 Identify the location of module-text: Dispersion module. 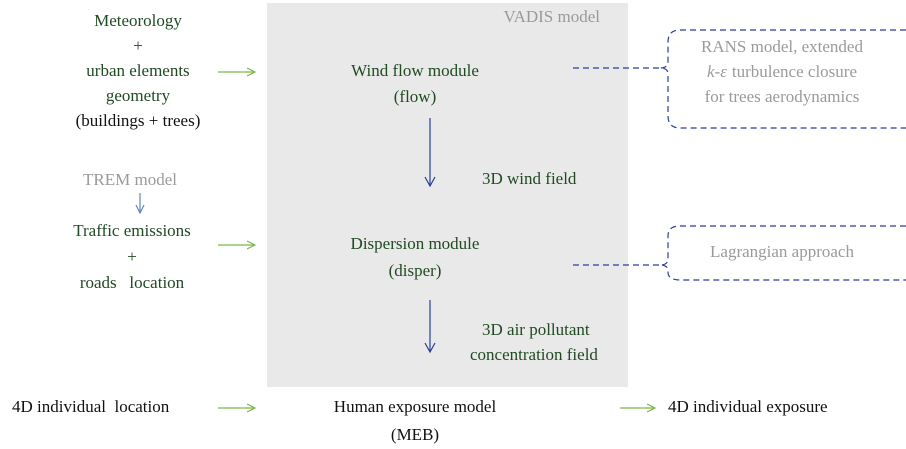
(415, 243).